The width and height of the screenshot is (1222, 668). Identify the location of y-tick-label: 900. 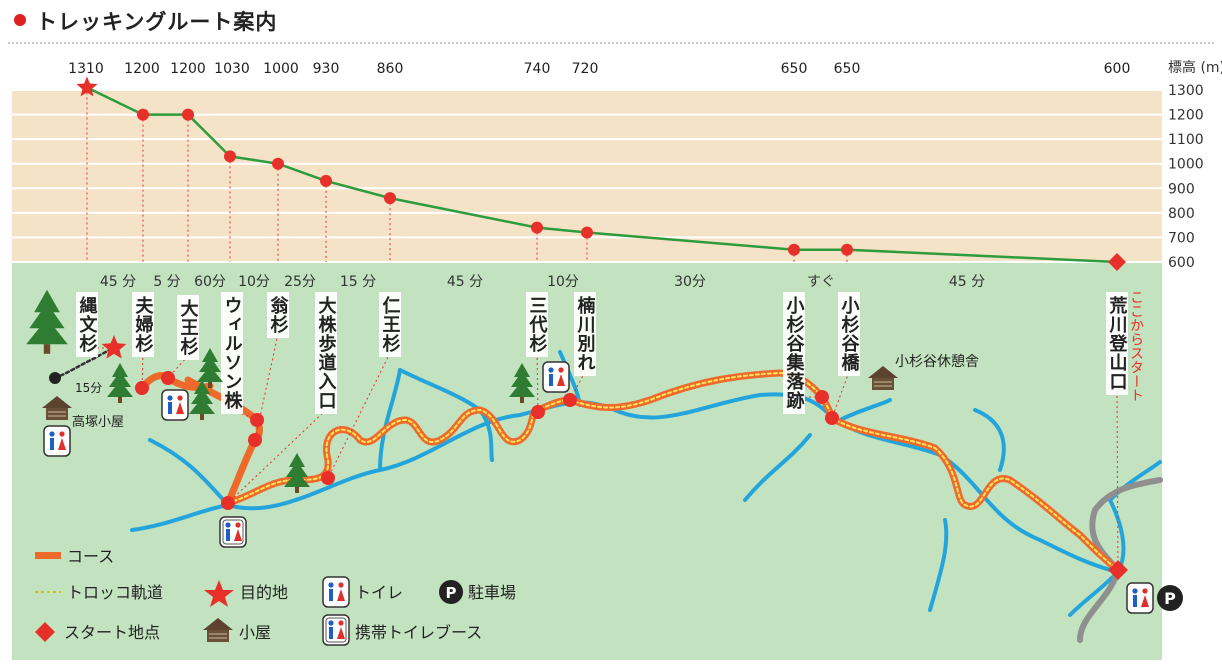
(1181, 189).